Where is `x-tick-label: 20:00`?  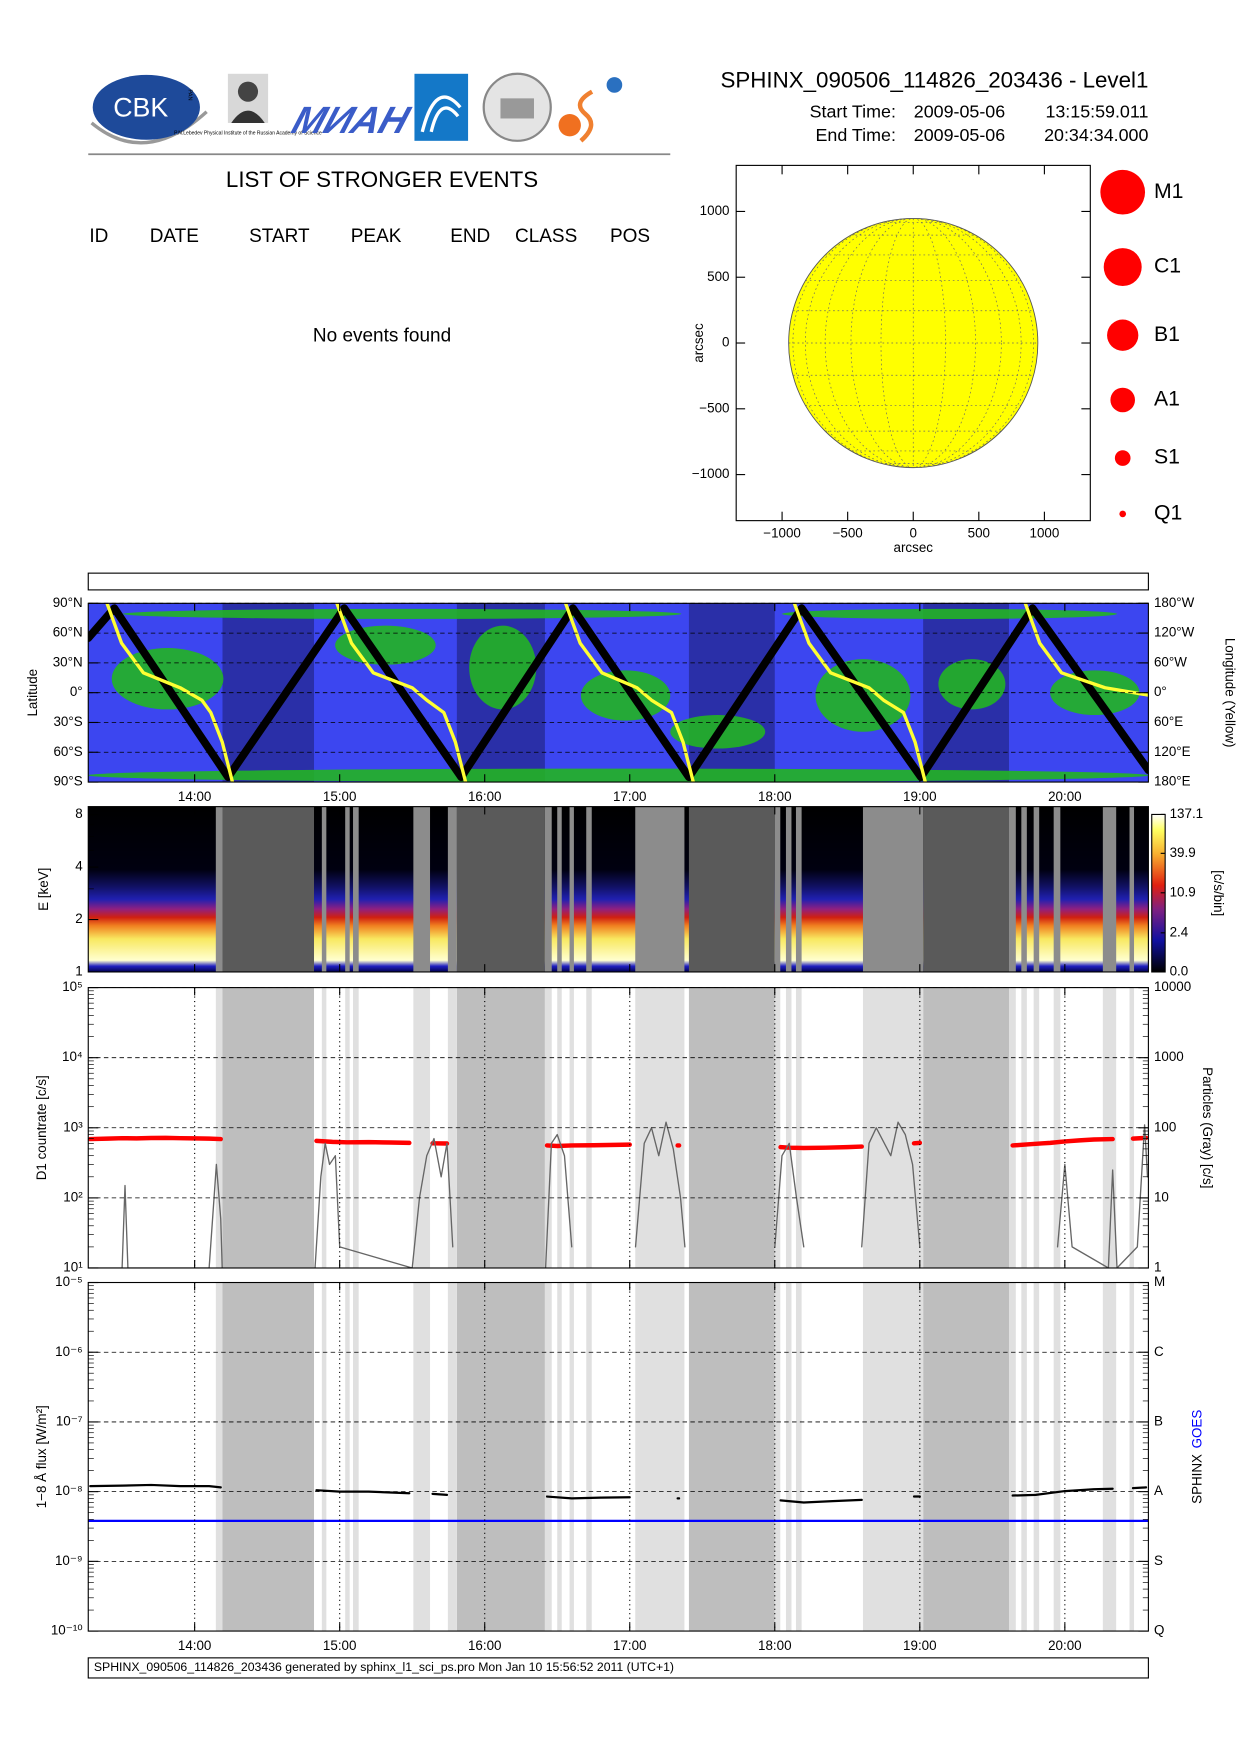 x-tick-label: 20:00 is located at coordinates (1065, 1645).